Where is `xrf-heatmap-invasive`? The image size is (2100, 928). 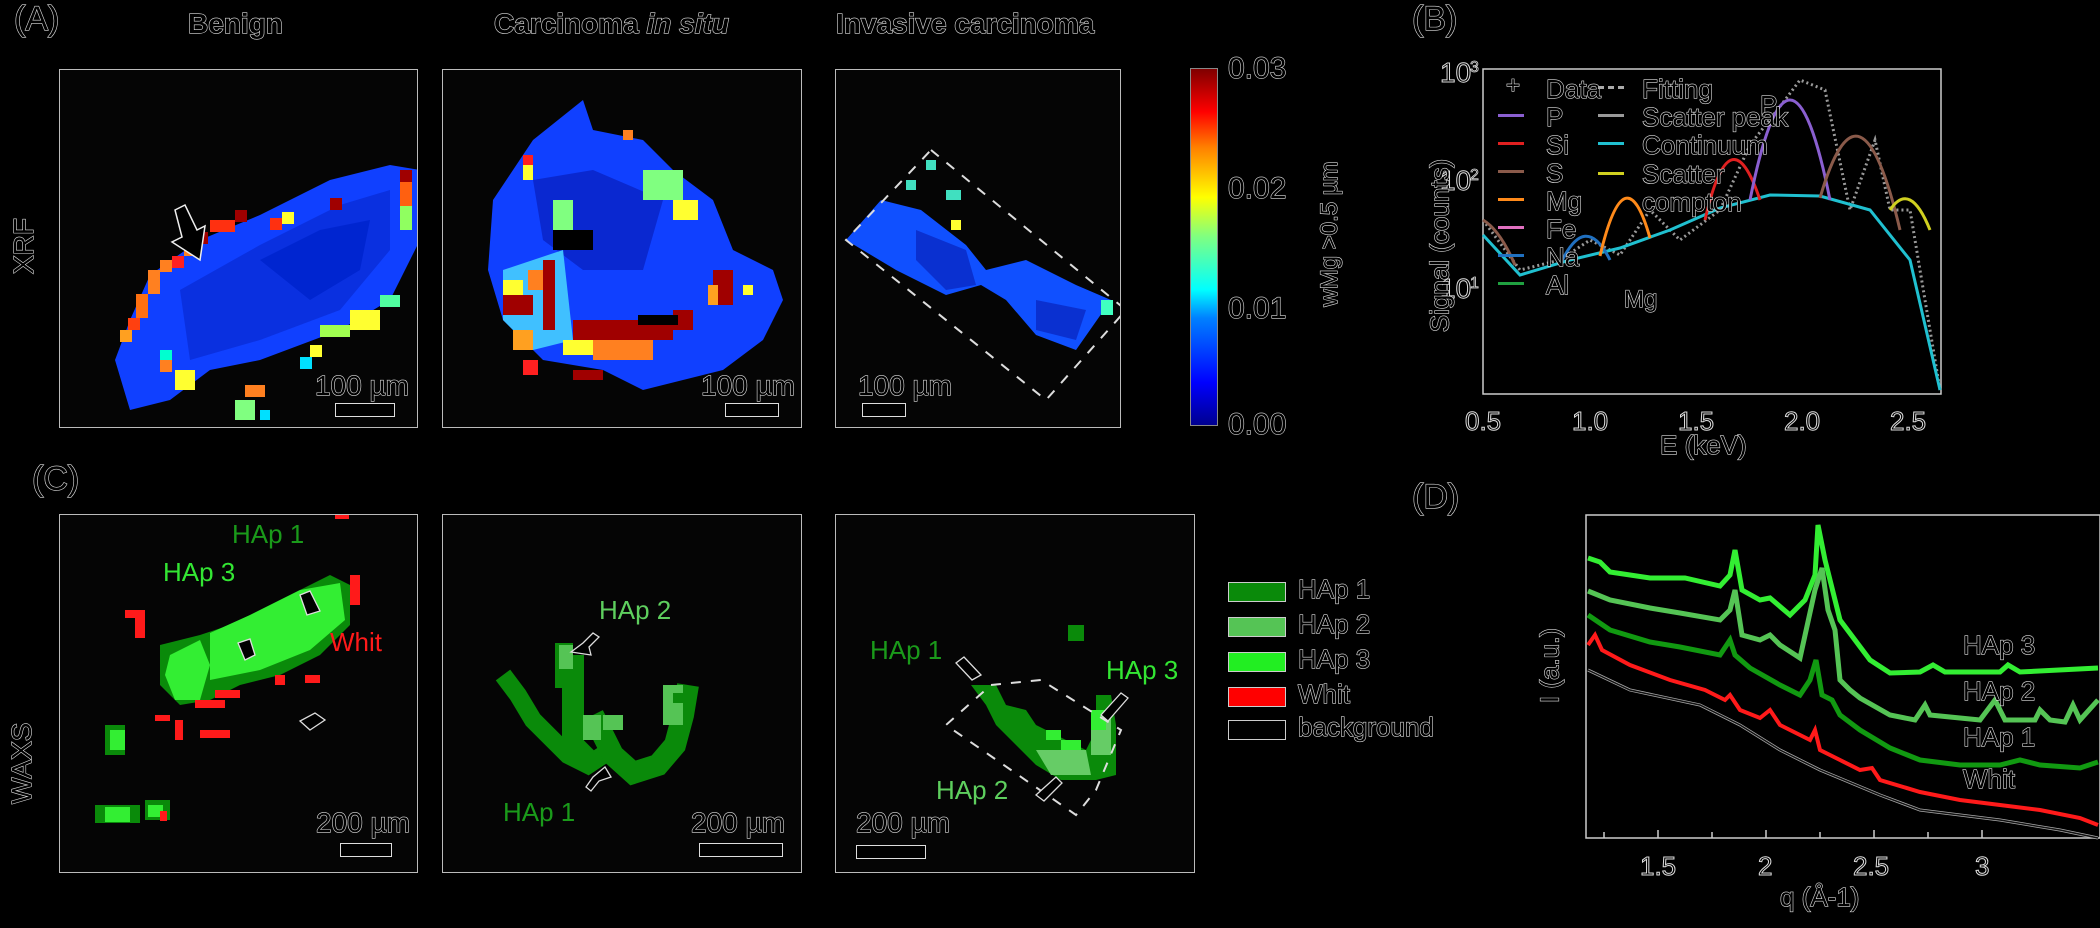 xrf-heatmap-invasive is located at coordinates (982, 275).